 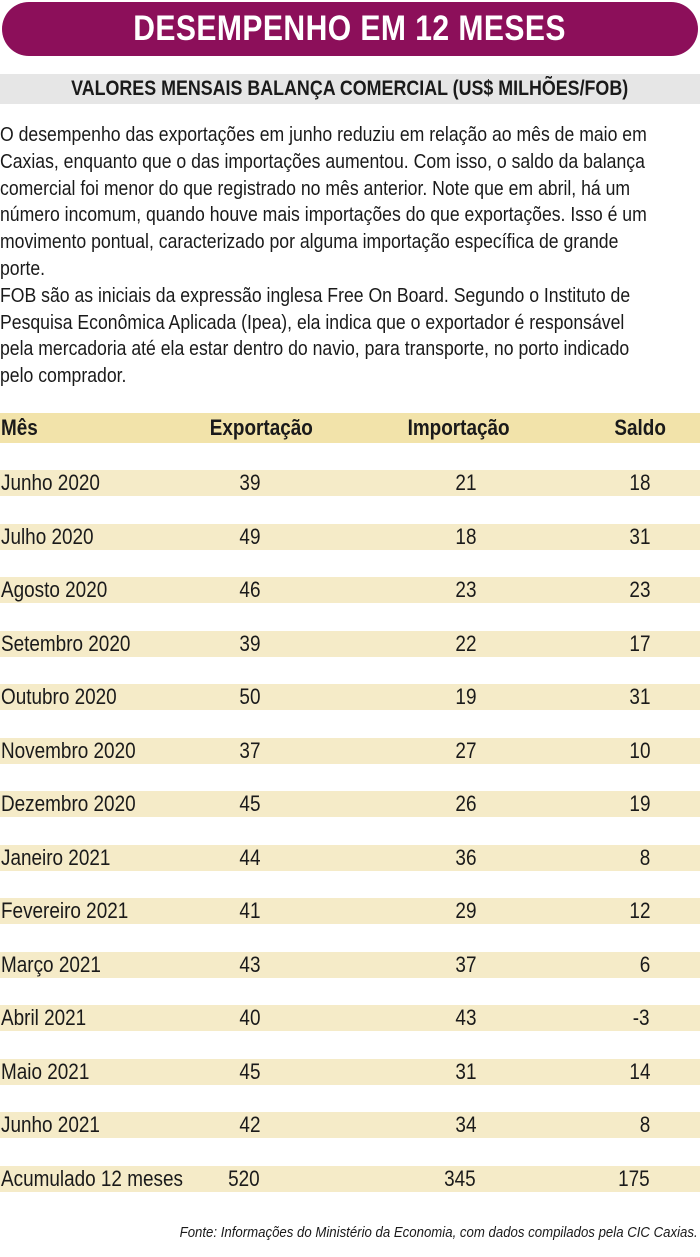 I want to click on cell-importacao: 27, so click(x=465, y=750).